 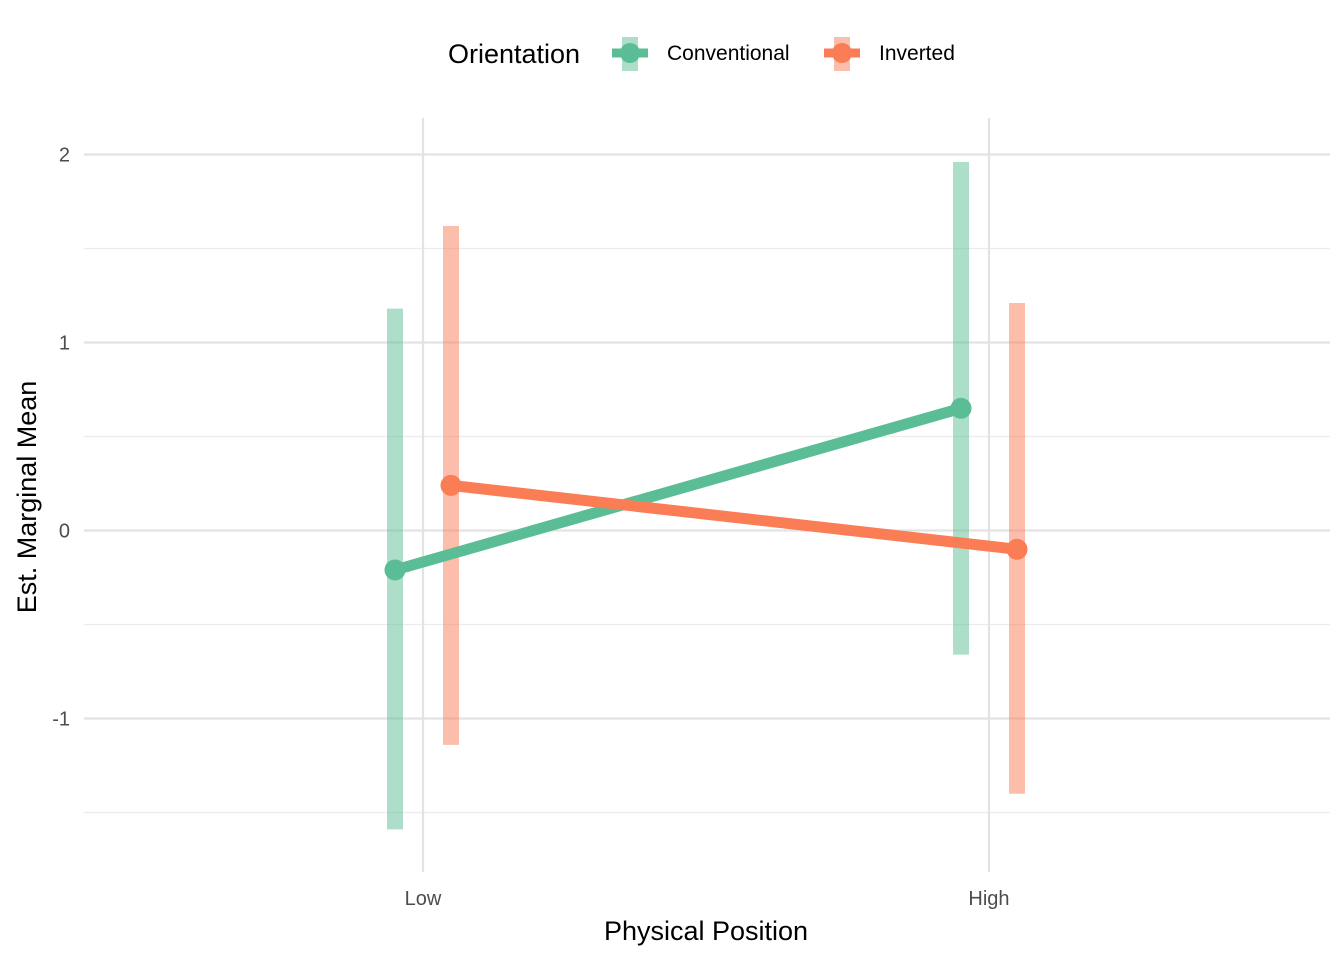 I want to click on y-tick-label: 0, so click(x=64, y=532).